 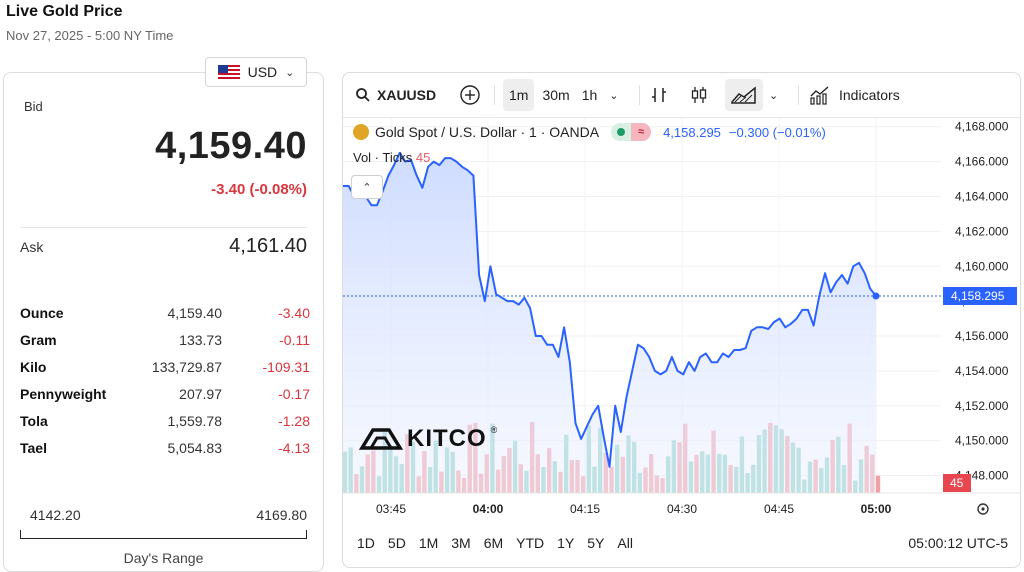 What do you see at coordinates (381, 439) in the screenshot?
I see `kitco-logo-icon` at bounding box center [381, 439].